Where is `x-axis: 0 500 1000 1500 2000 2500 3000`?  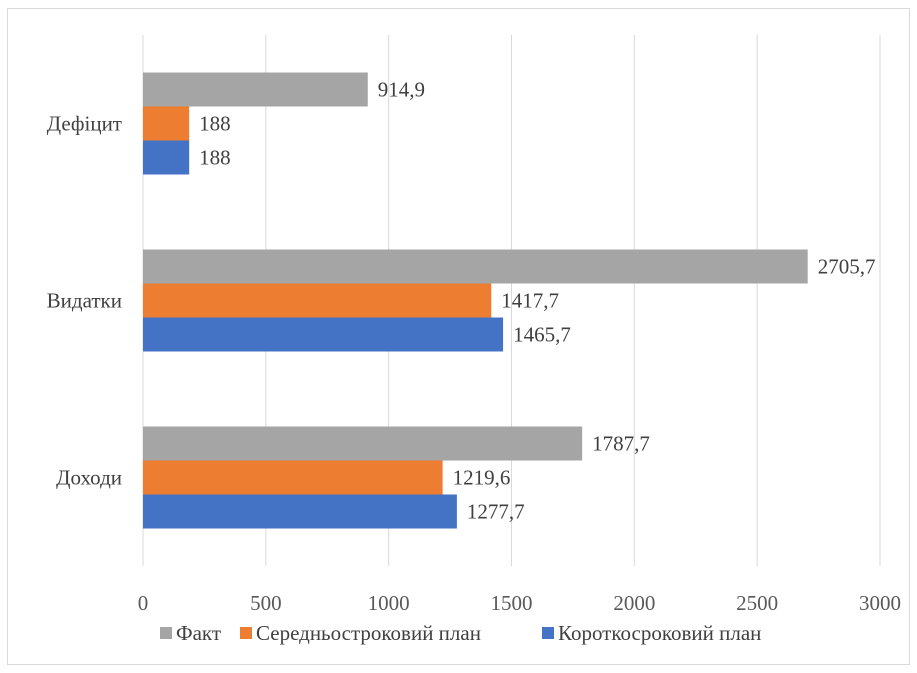 x-axis: 0 500 1000 1500 2000 2500 3000 is located at coordinates (519, 603).